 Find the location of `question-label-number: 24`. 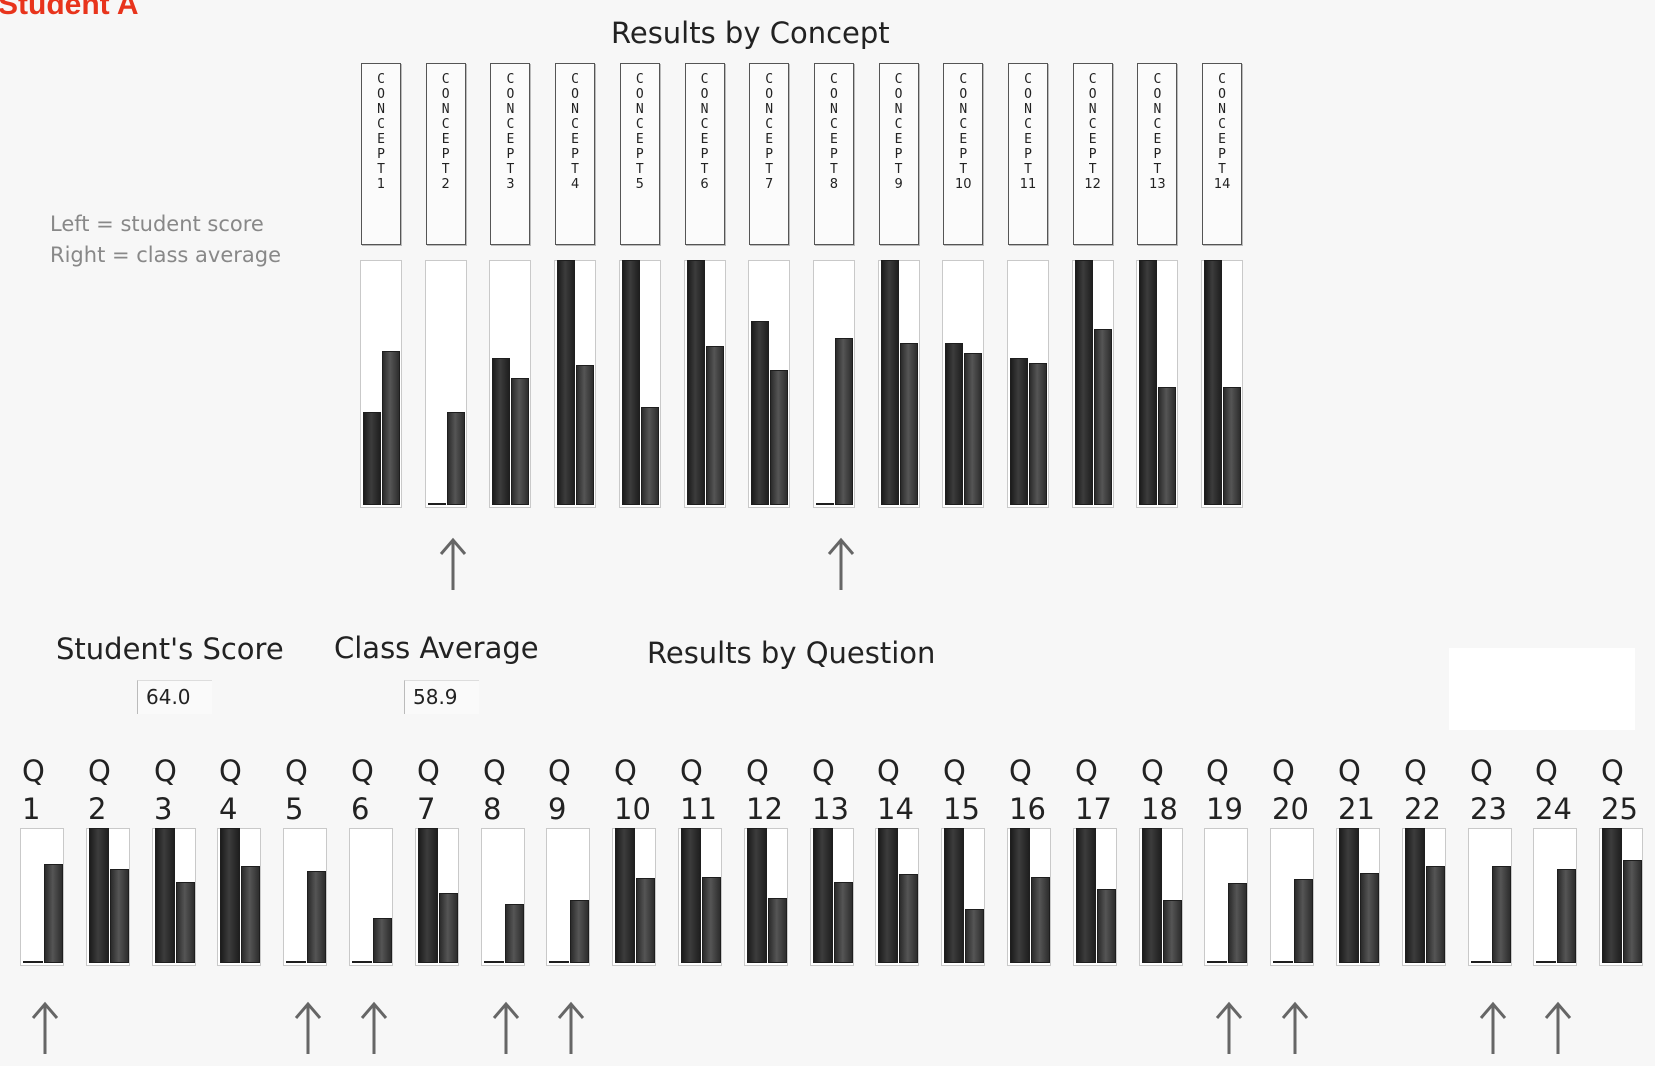

question-label-number: 24 is located at coordinates (1553, 809).